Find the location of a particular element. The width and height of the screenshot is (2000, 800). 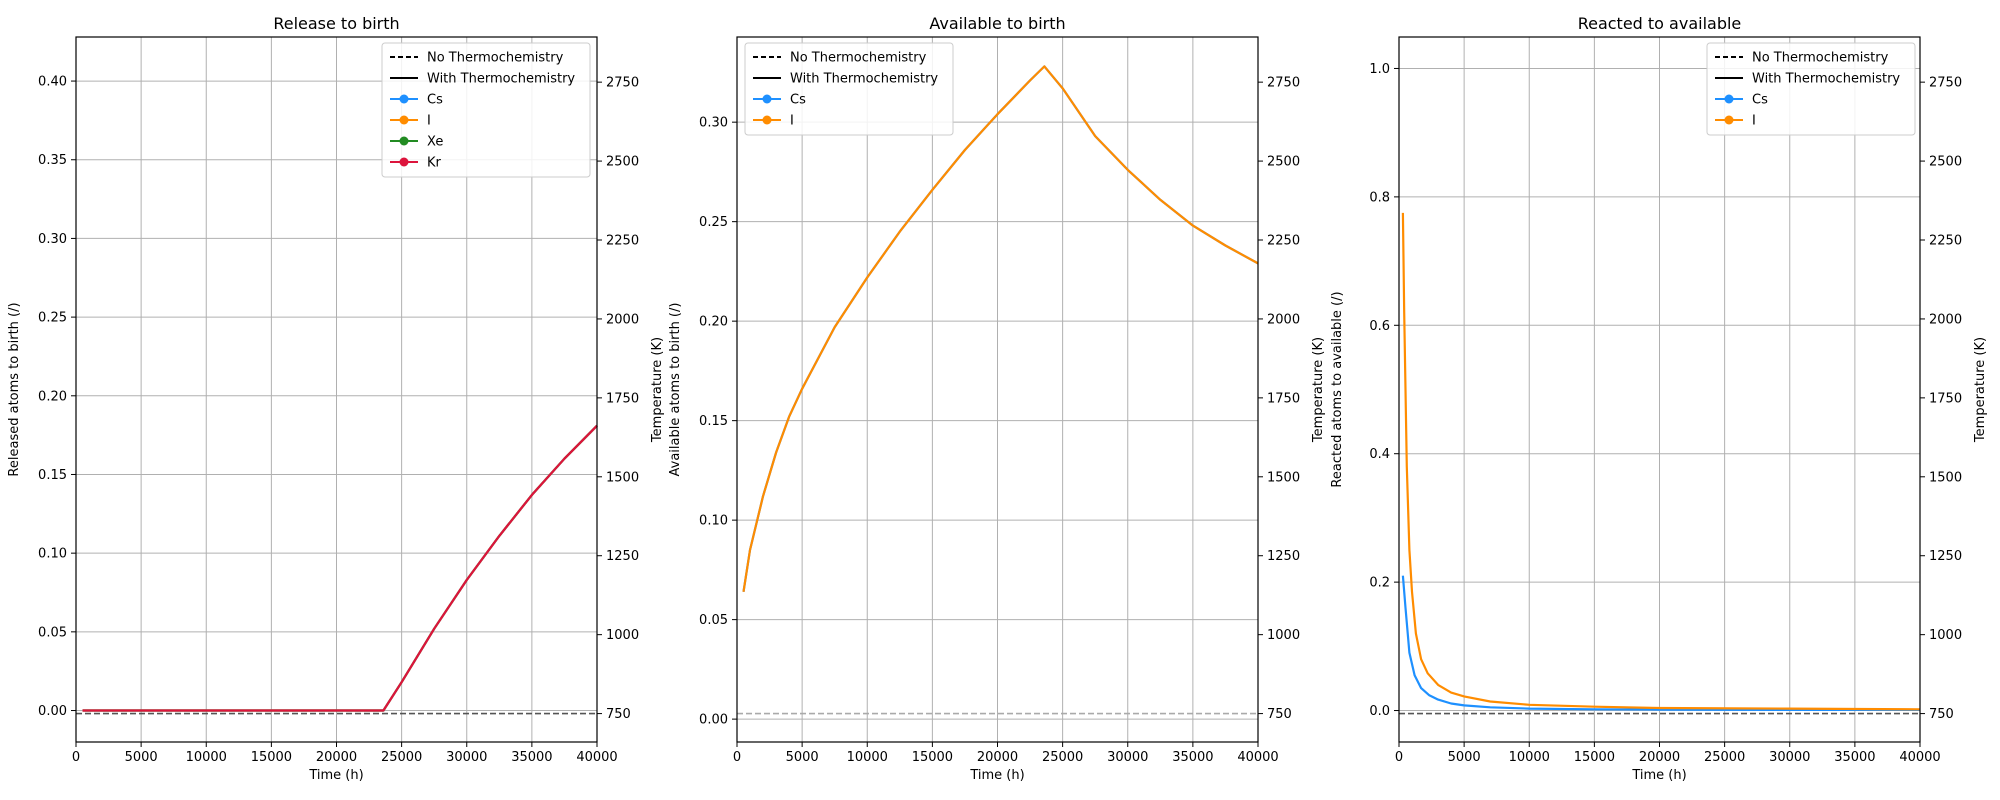

y-tick-label: 1.0 is located at coordinates (1379, 69).